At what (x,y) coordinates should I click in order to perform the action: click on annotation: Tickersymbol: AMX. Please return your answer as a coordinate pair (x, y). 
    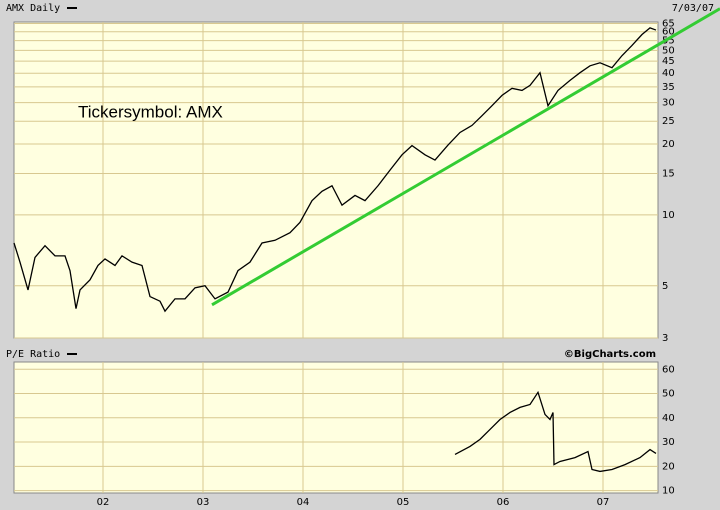
    Looking at the image, I should click on (150, 111).